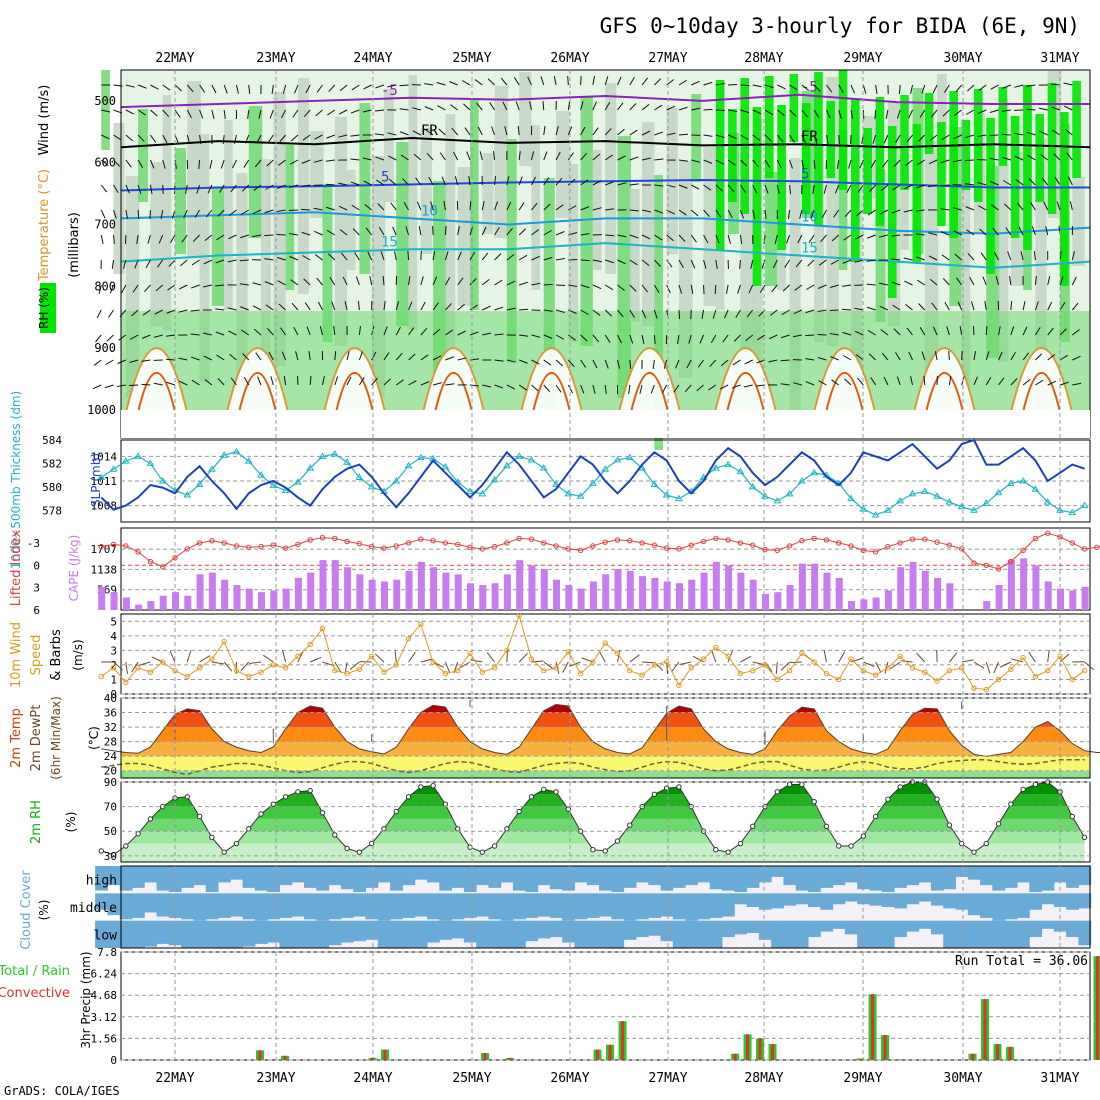 The image size is (1100, 1100). I want to click on date-label-top: 24MAY, so click(372, 58).